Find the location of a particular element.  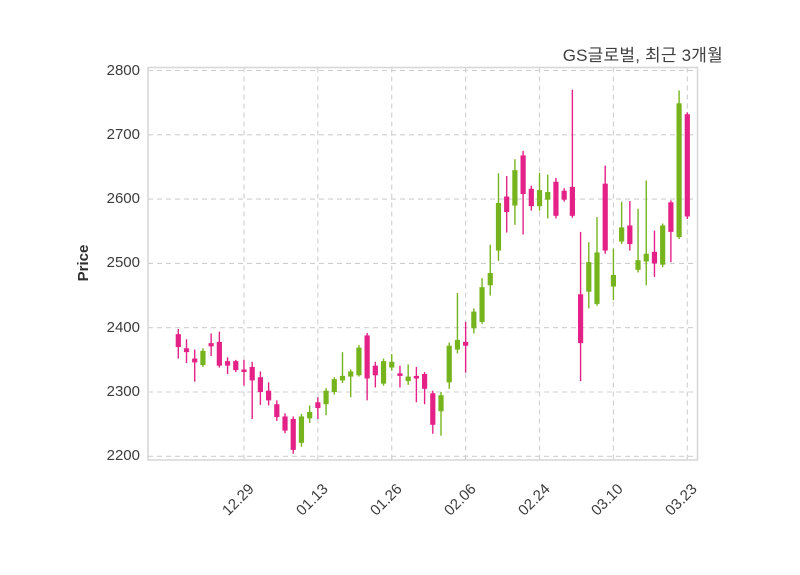

y-tick-label: 2500 is located at coordinates (123, 263).